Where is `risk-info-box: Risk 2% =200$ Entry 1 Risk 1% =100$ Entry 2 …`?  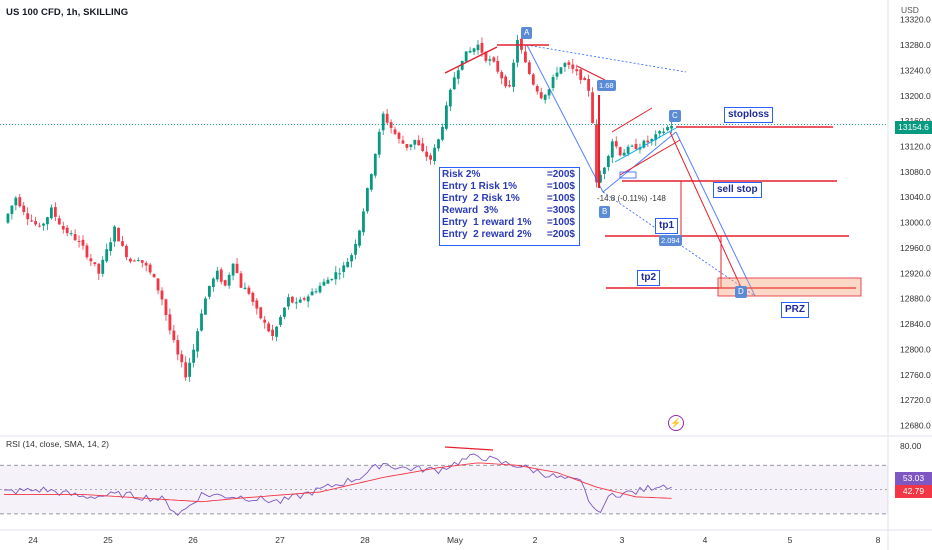
risk-info-box: Risk 2% =200$ Entry 1 Risk 1% =100$ Entry 2 … is located at coordinates (509, 206).